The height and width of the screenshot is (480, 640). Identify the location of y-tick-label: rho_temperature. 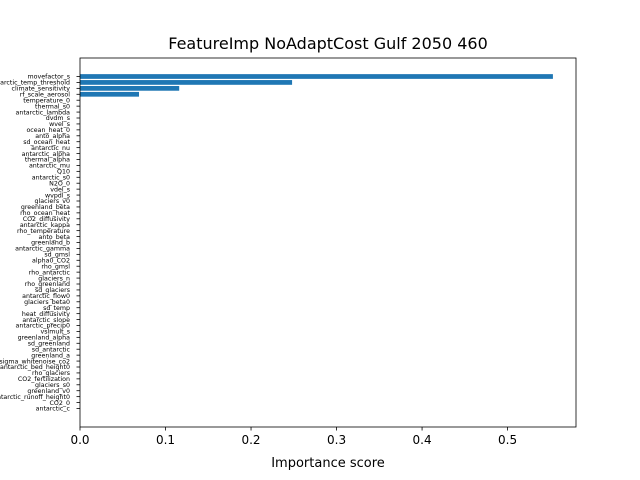
(43, 231).